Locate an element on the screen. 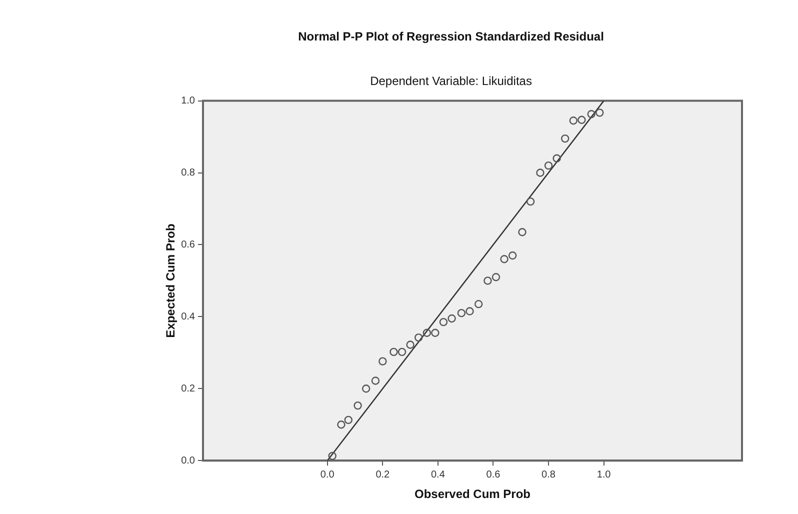 This screenshot has width=798, height=514. y-tick-label: 1.0 is located at coordinates (188, 101).